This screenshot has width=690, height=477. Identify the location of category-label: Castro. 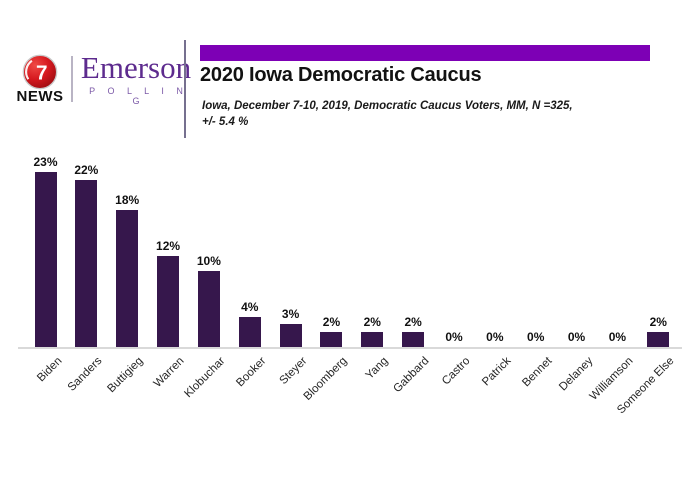
(456, 371).